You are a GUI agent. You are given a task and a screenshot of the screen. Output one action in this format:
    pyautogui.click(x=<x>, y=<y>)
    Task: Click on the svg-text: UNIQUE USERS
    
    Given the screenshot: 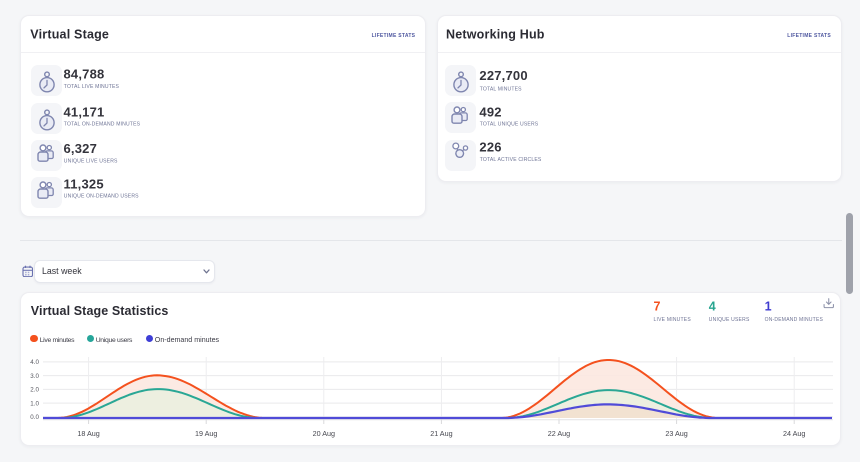 What is the action you would take?
    pyautogui.click(x=729, y=320)
    